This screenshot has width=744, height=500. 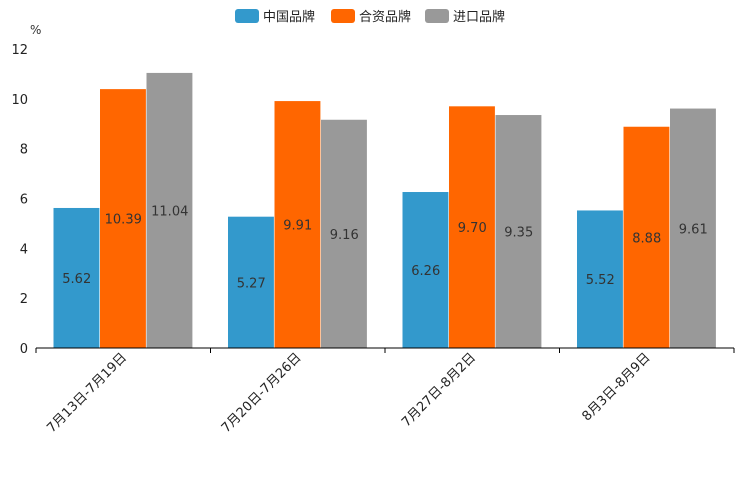 I want to click on y-tick-label: 12, so click(x=19, y=50).